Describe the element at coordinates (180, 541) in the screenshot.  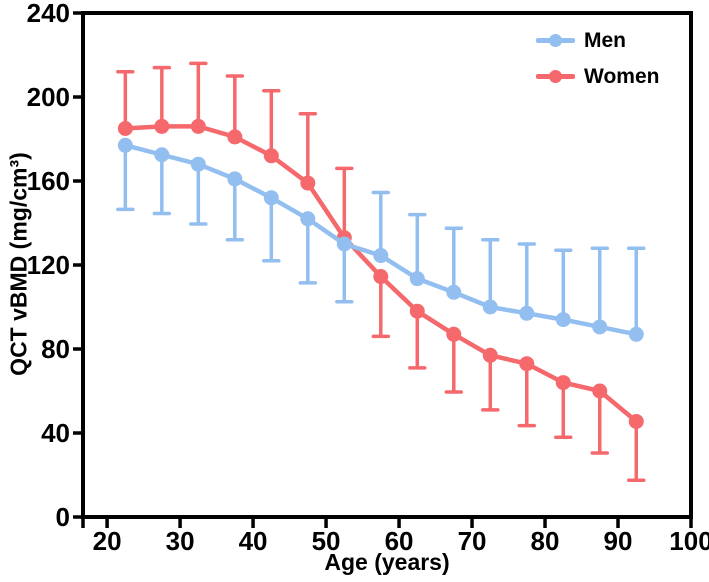
I see `svg-text: 30` at that location.